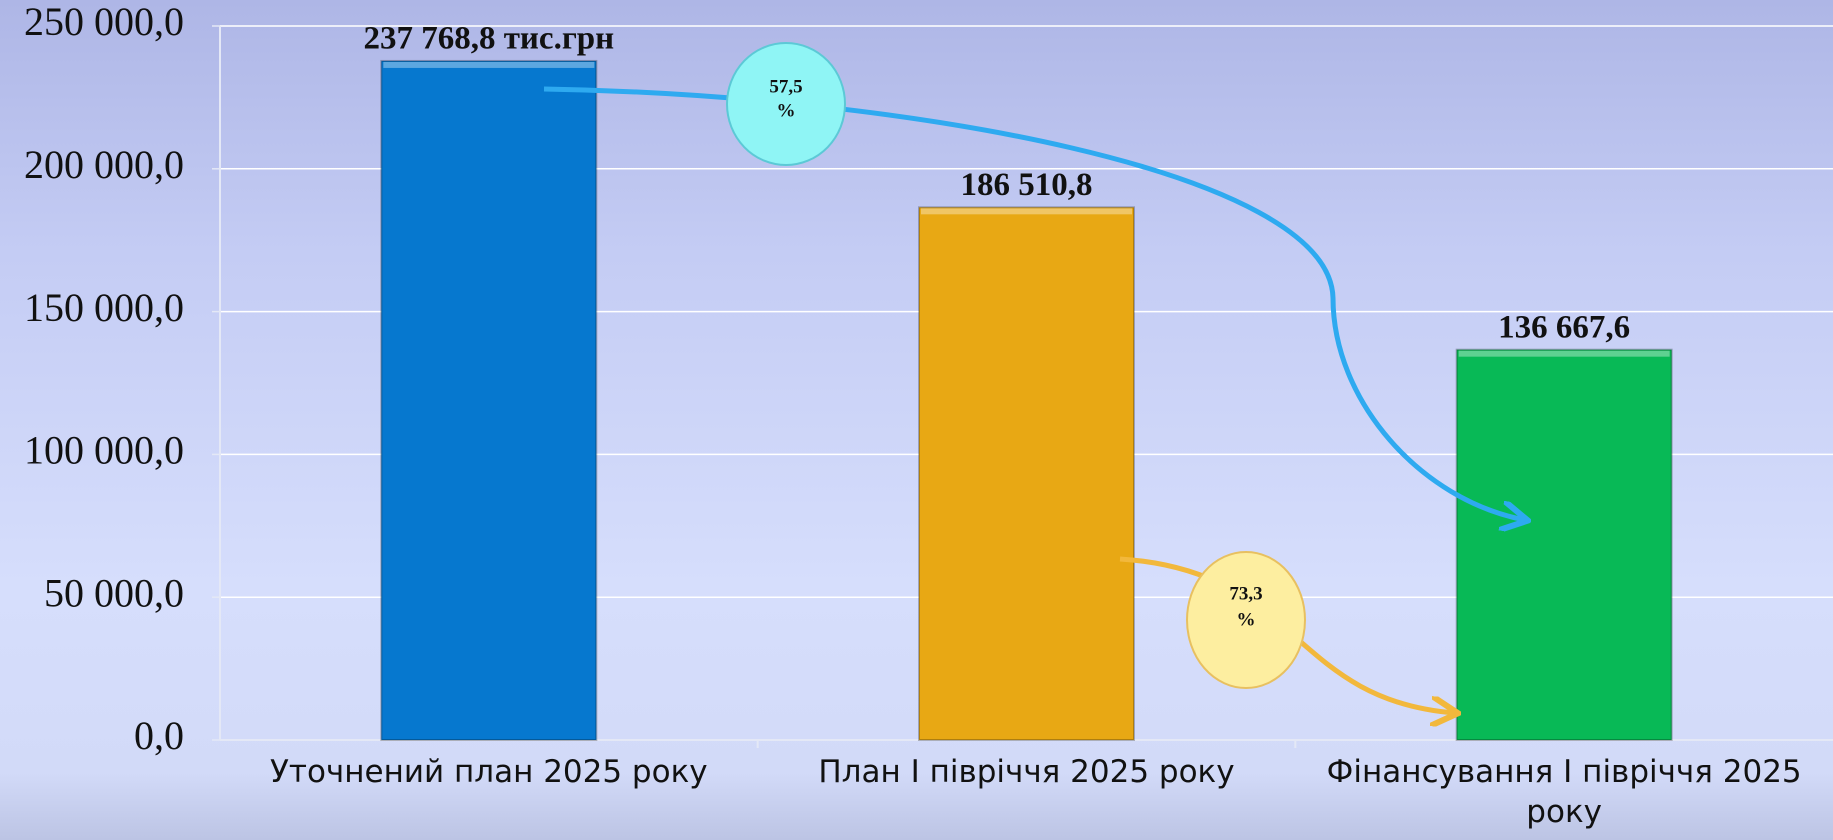  I want to click on x-tick-label: Фінансування І півріччя 2025 року, so click(1564, 792).